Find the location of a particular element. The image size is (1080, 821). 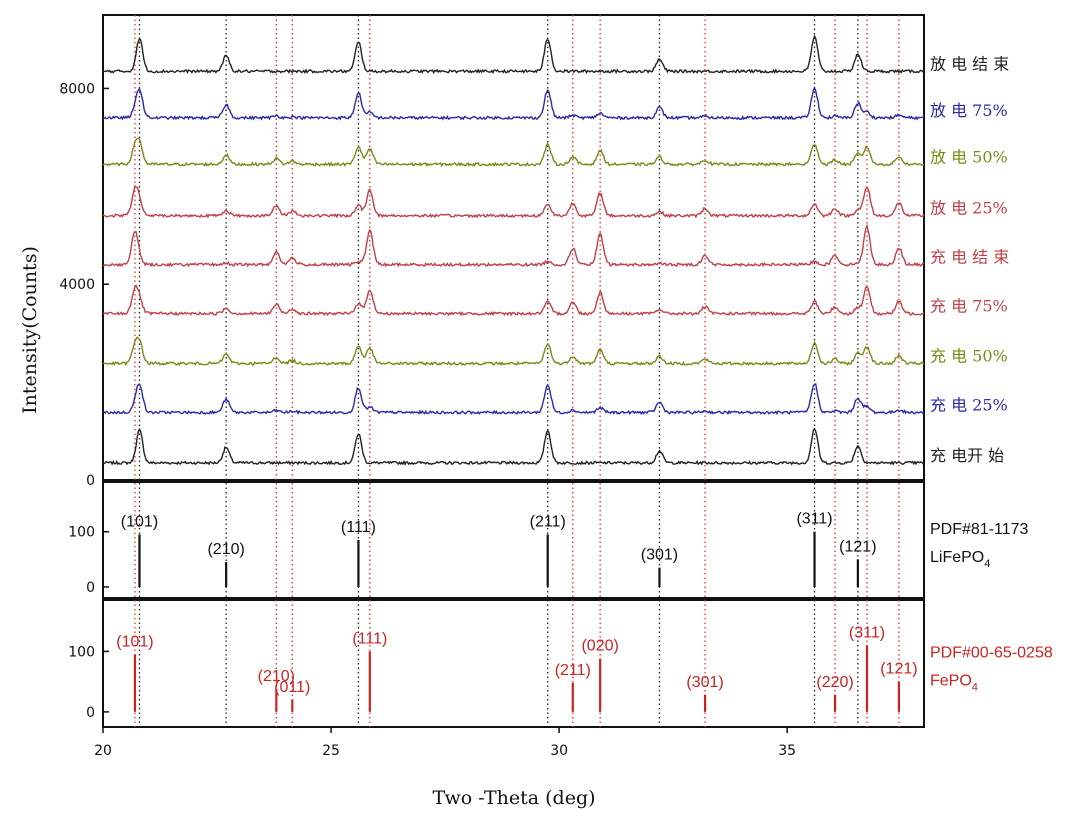

y-tick-label-xrd-0: 0 is located at coordinates (90, 481).